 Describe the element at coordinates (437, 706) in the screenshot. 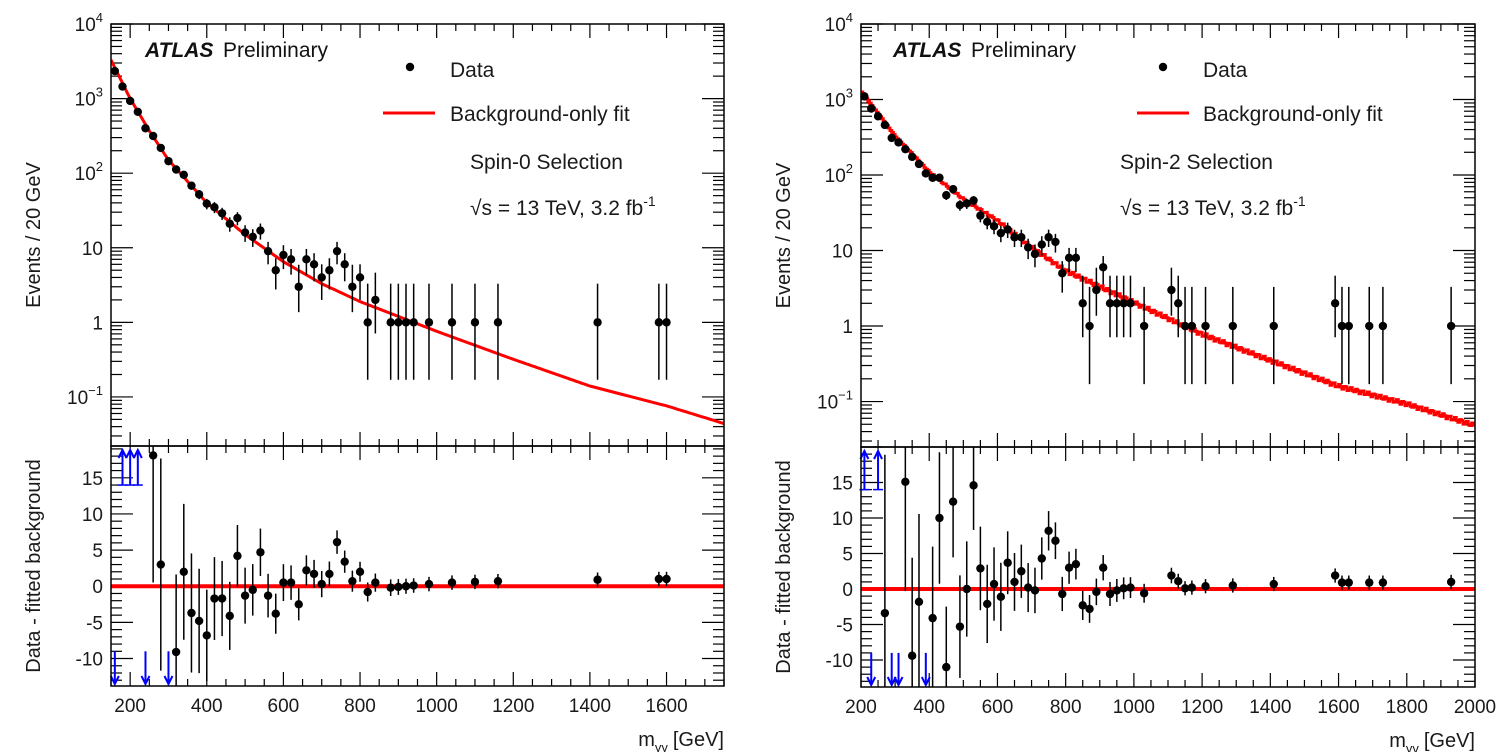

I see `x-tick-label: 1000` at that location.